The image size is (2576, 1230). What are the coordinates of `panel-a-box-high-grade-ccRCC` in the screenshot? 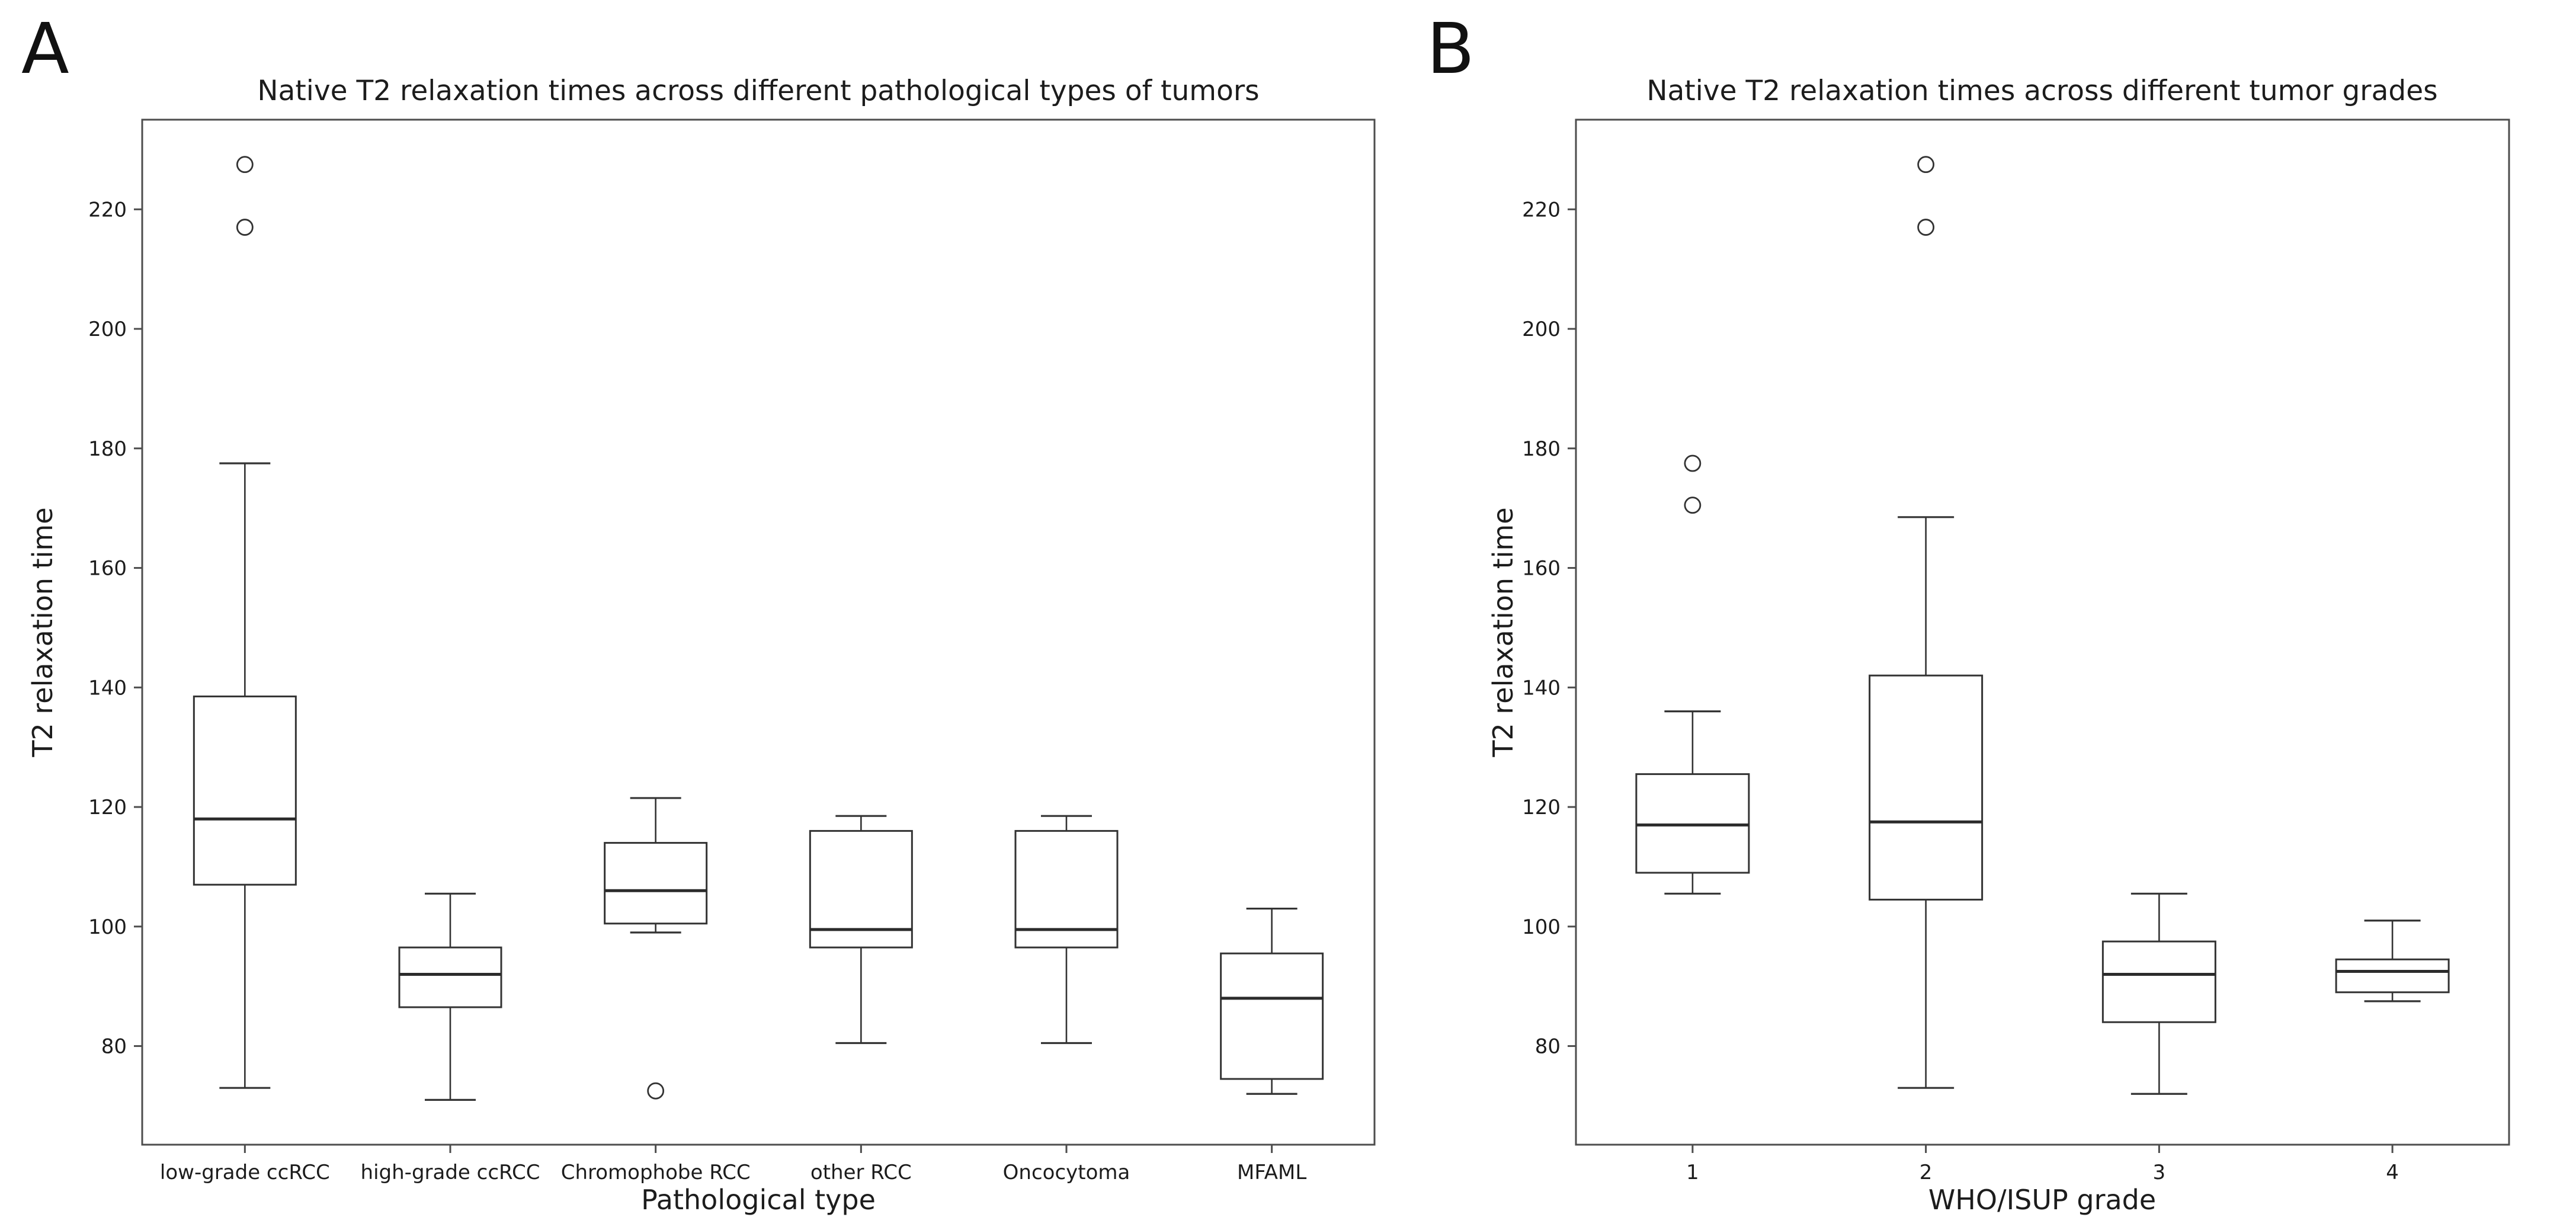 It's located at (450, 996).